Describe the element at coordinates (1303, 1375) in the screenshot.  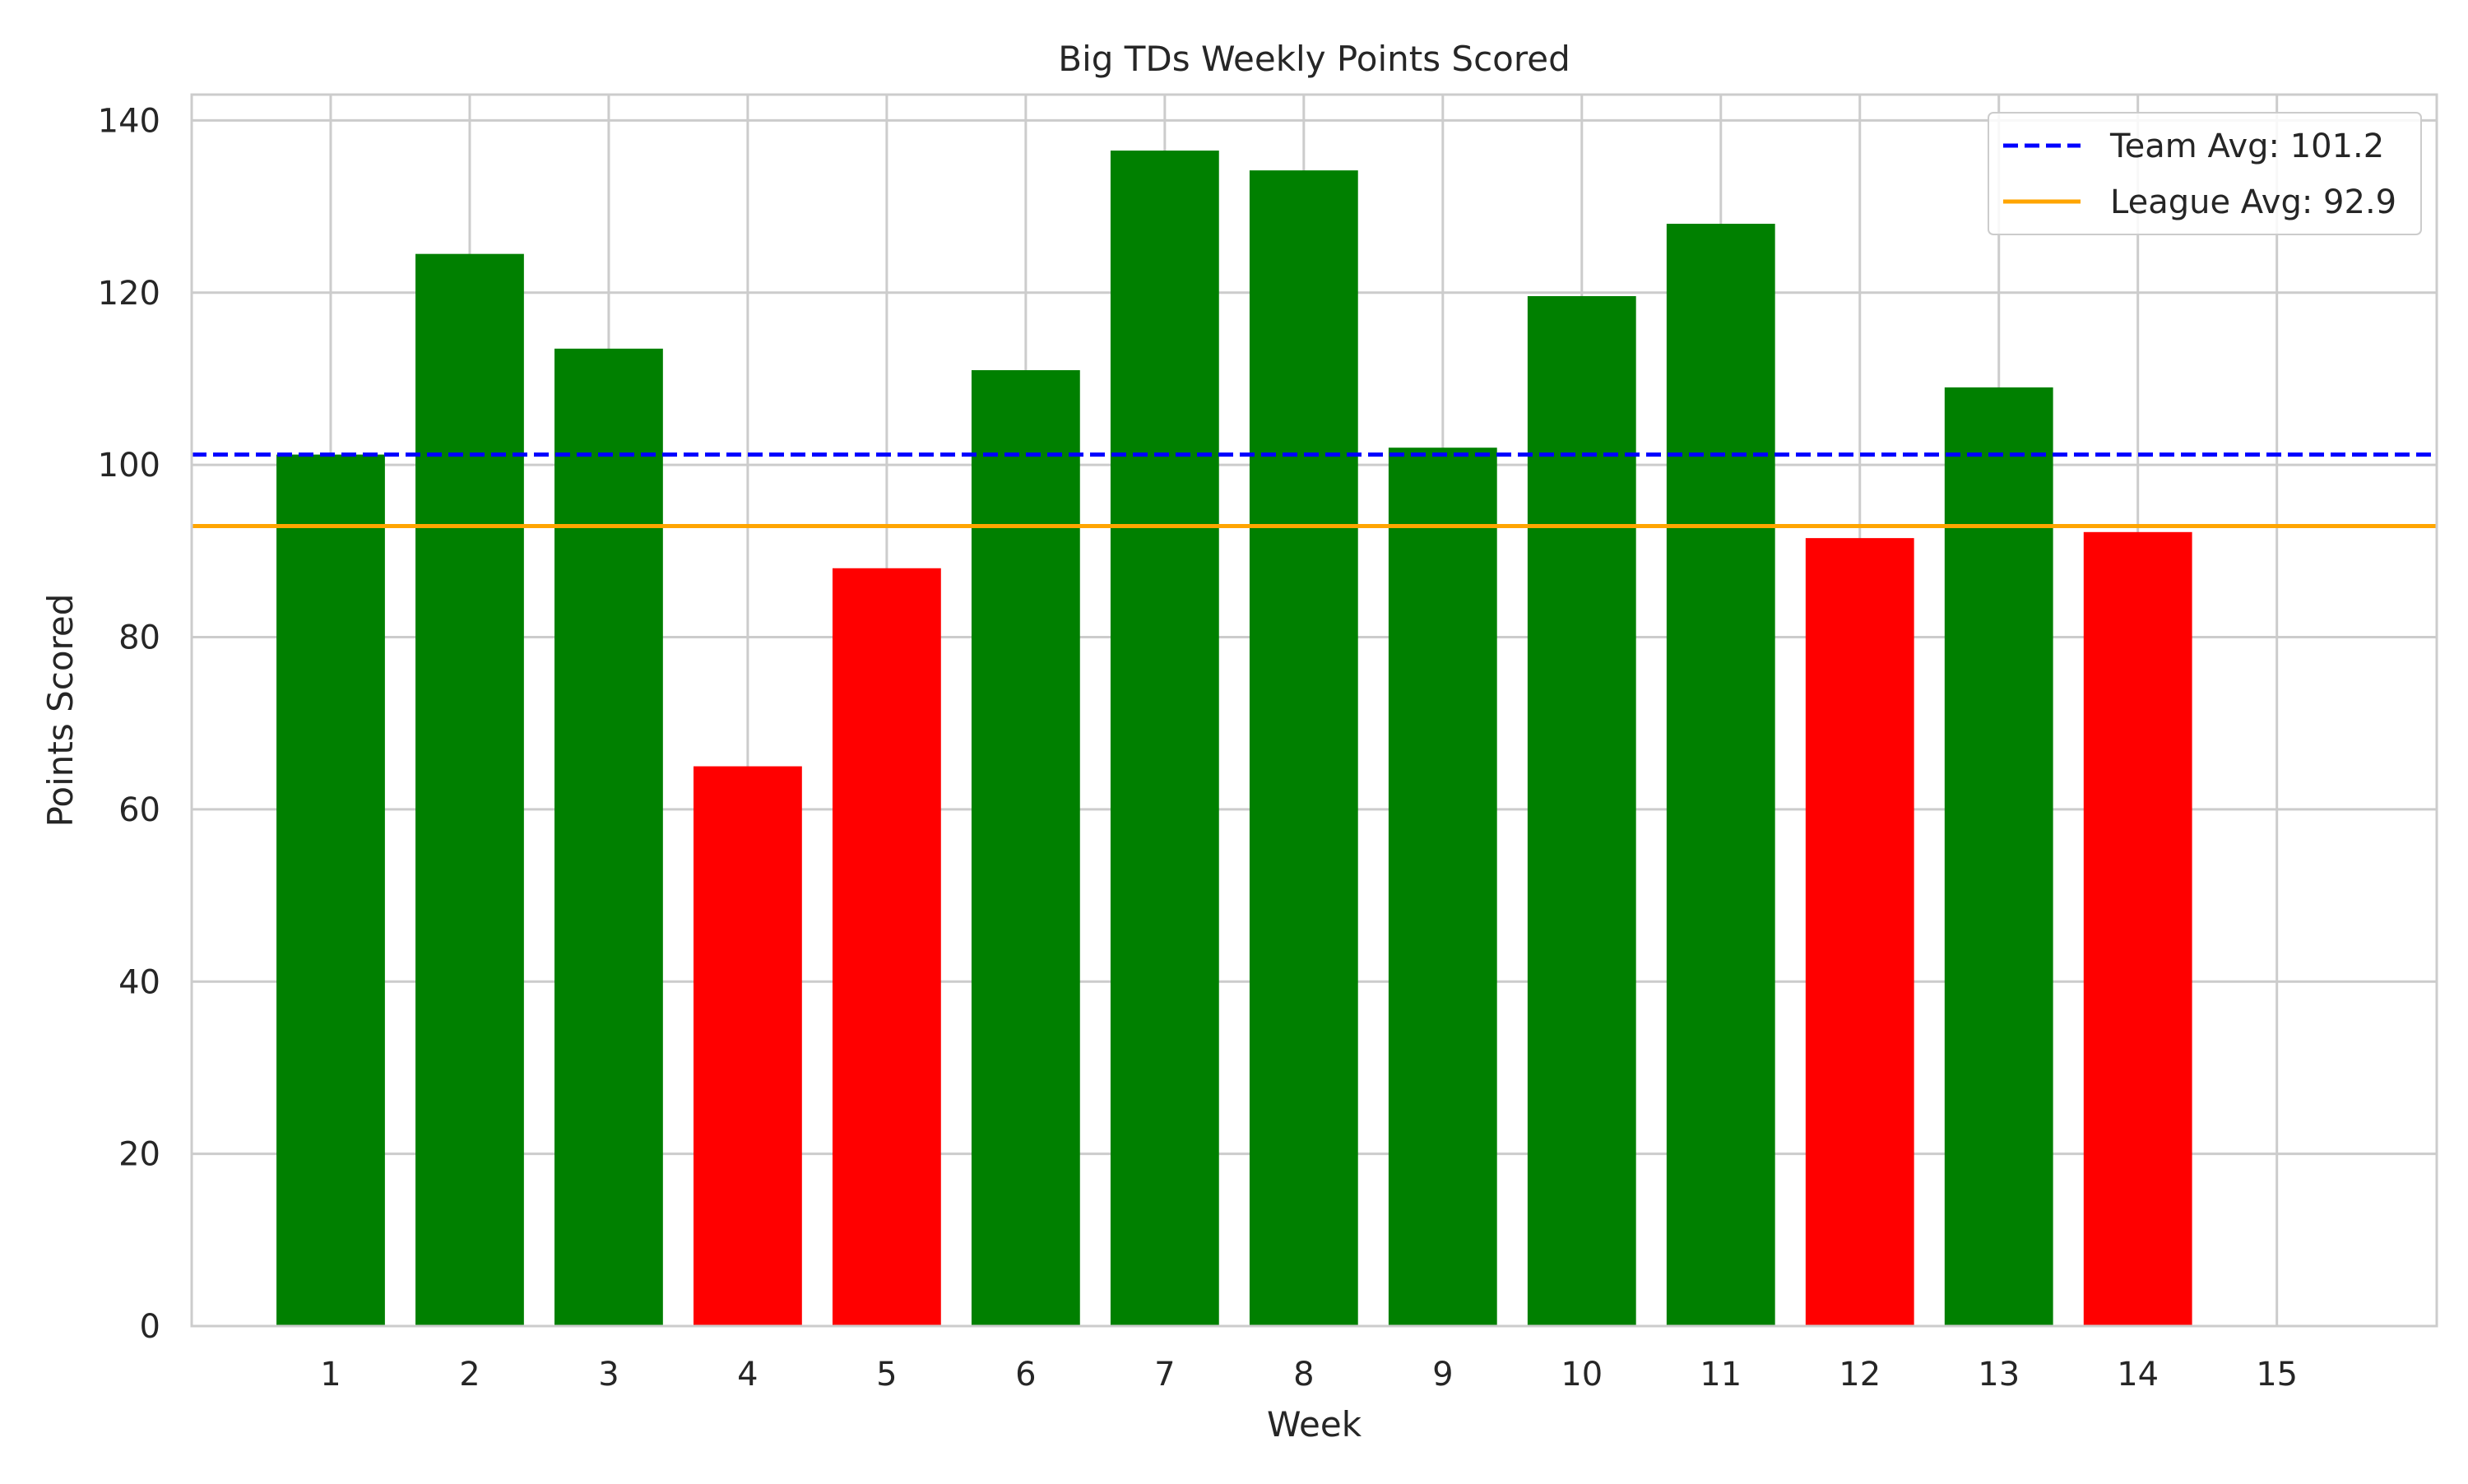
I see `x-tick-label: 8` at that location.